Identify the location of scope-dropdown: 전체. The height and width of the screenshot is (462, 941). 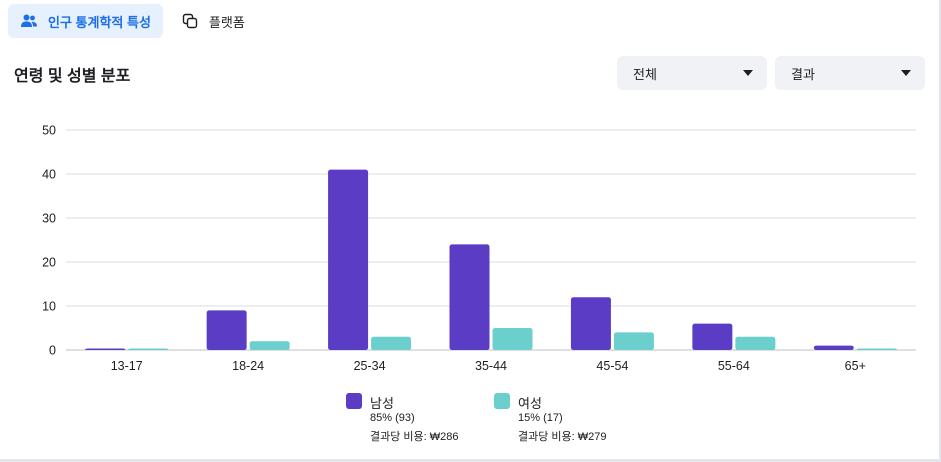
(692, 73).